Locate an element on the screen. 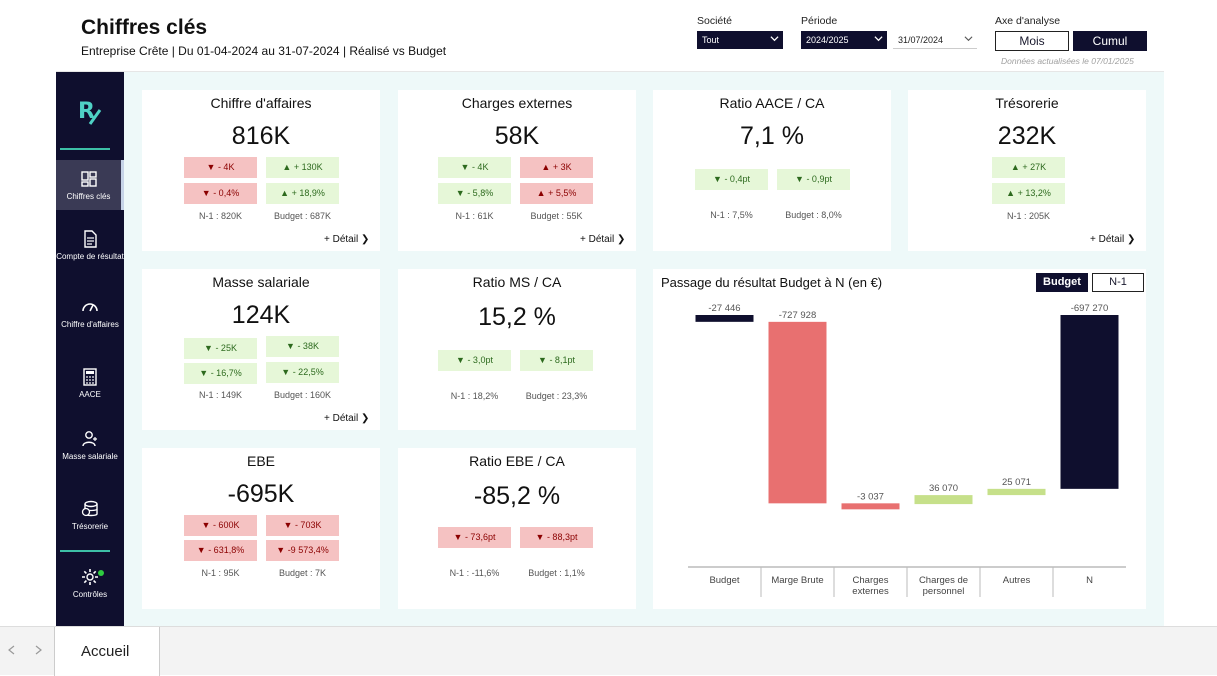  next-page-icon is located at coordinates (39, 650).